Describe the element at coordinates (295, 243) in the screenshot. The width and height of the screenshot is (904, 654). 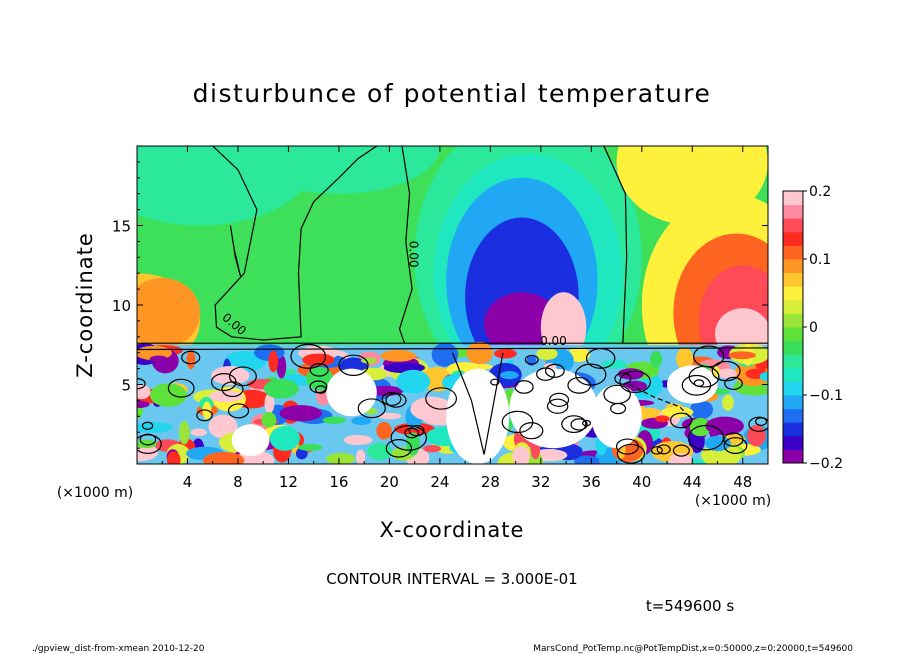
I see `contour-zero-left` at that location.